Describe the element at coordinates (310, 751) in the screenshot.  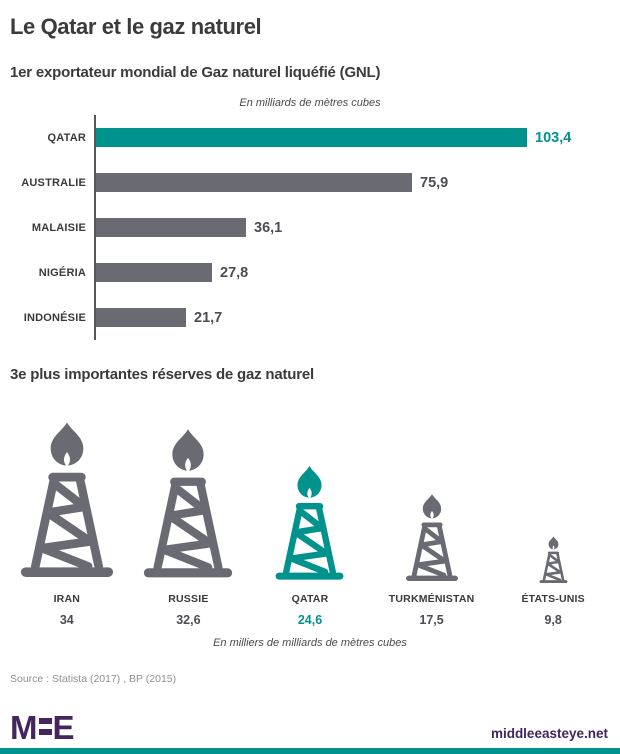
I see `brand-bottom-bar` at that location.